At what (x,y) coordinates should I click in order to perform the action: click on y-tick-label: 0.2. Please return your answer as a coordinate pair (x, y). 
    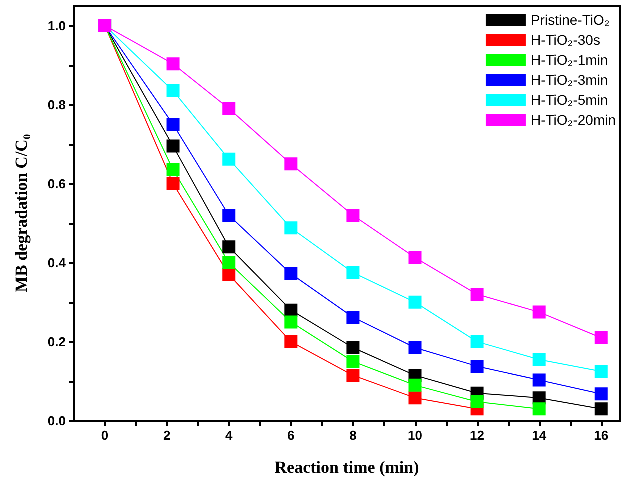
    Looking at the image, I should click on (57, 342).